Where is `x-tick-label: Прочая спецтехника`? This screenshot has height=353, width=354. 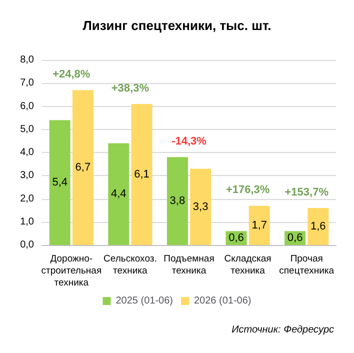
x-tick-label: Прочая спецтехника is located at coordinates (307, 265).